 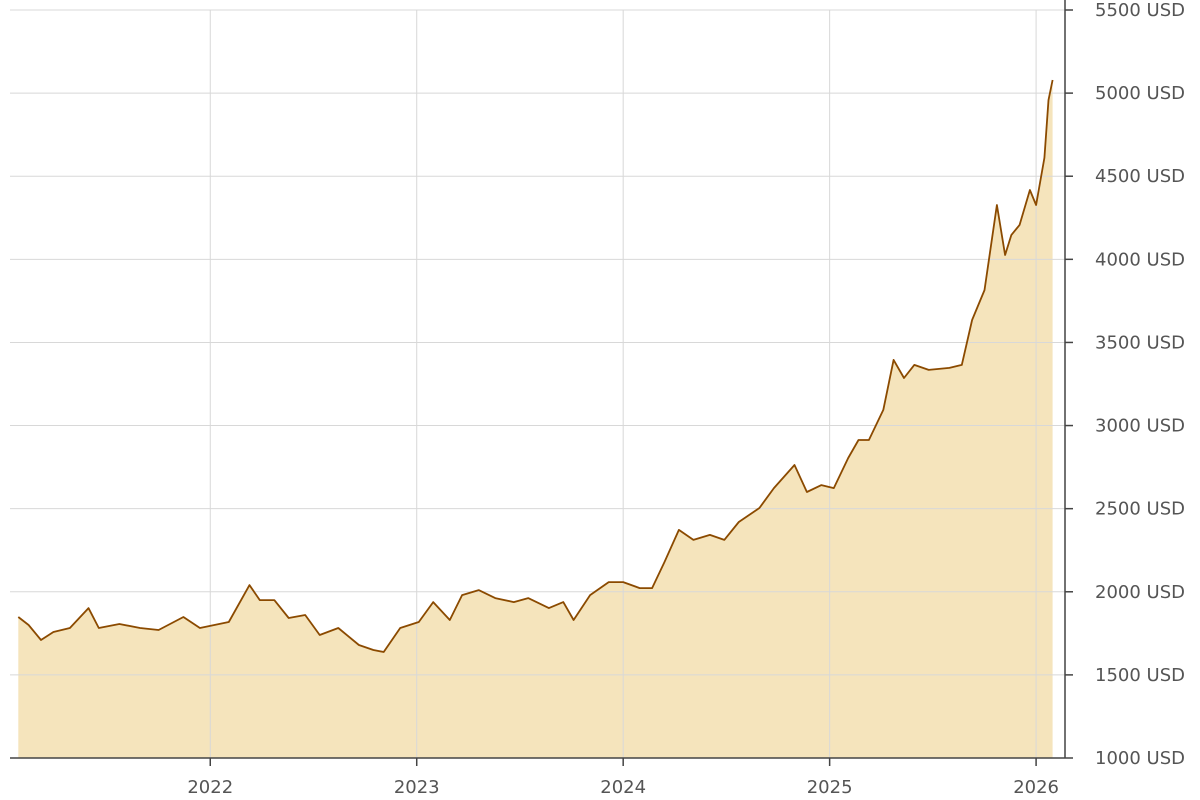 I want to click on y-tick-label: 1000 USD, so click(x=1140, y=758).